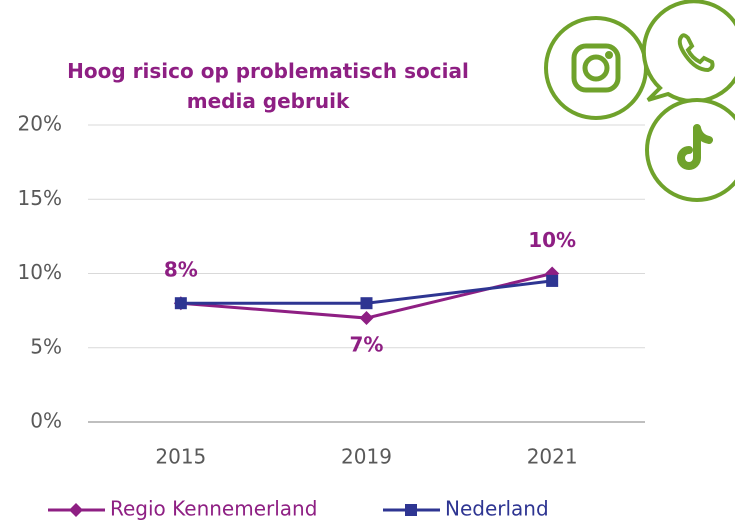 The width and height of the screenshot is (735, 528). Describe the element at coordinates (497, 509) in the screenshot. I see `legend-label: Nederland` at that location.